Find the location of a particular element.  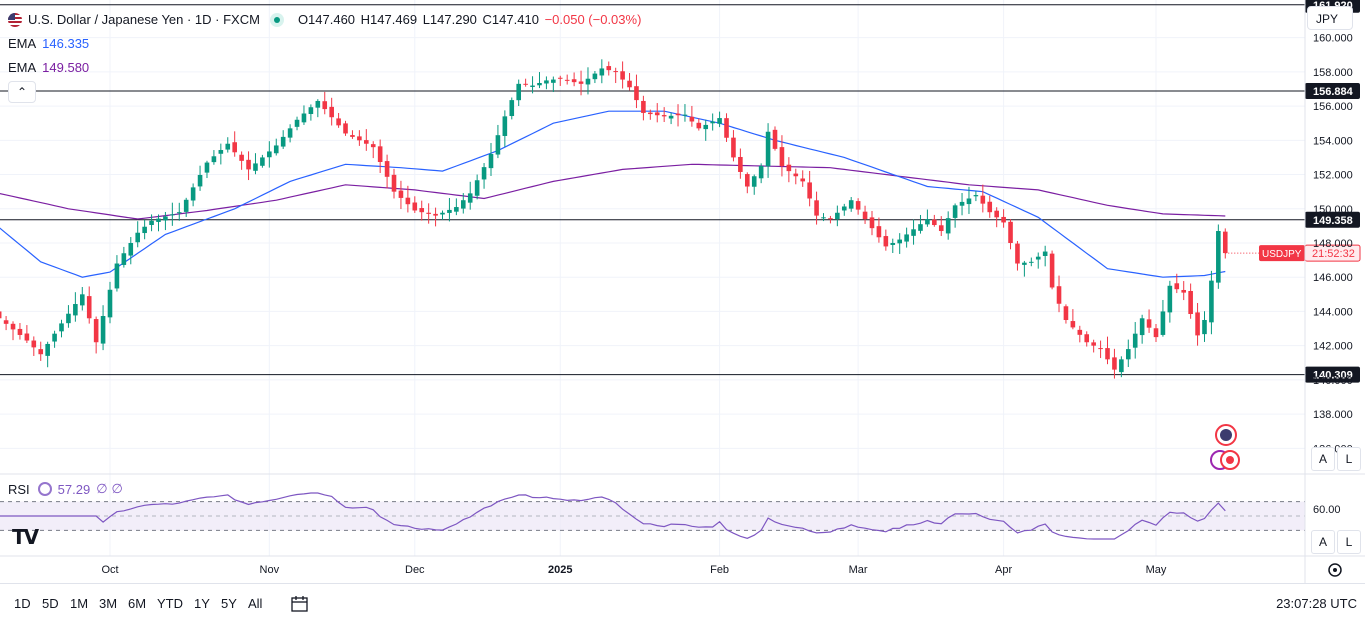

collapse-legend-button: ⌃ is located at coordinates (22, 92).